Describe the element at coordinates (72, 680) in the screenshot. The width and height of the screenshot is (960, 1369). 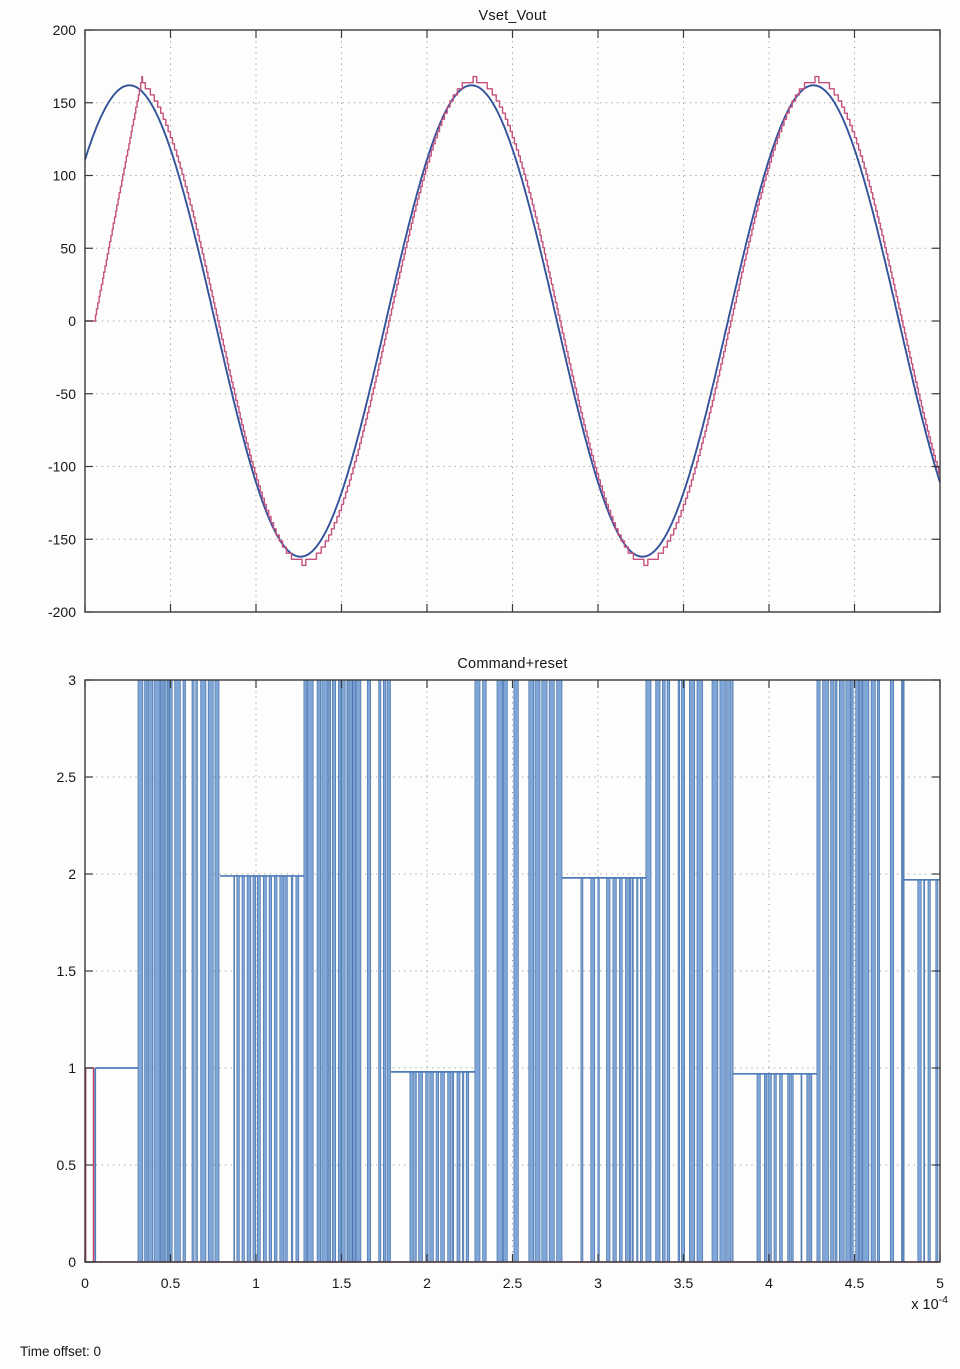
I see `y-tick-label: 3` at that location.